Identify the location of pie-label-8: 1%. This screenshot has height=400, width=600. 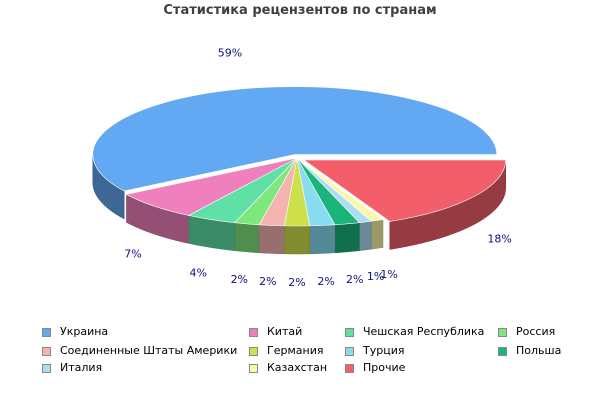
(375, 276).